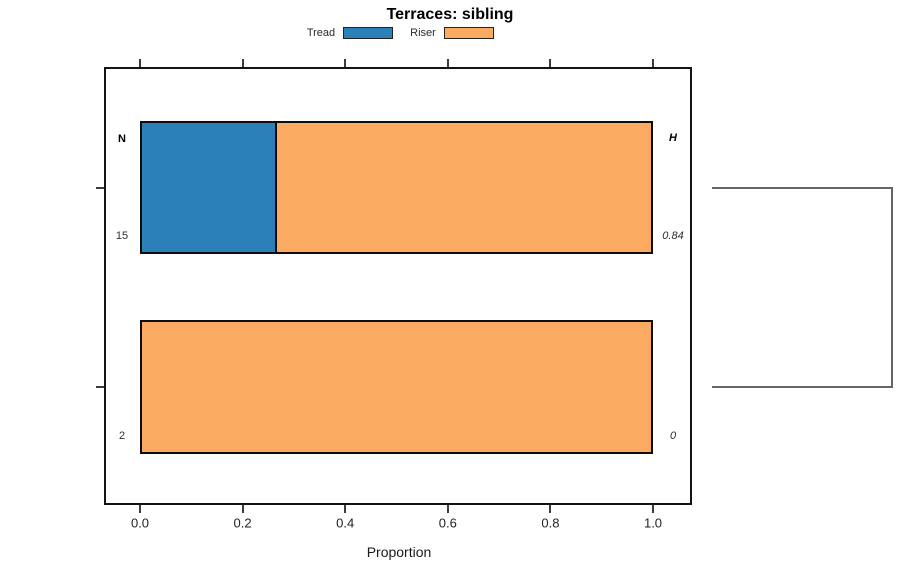 The image size is (900, 580). I want to click on x-tick-label: 0.0, so click(140, 523).